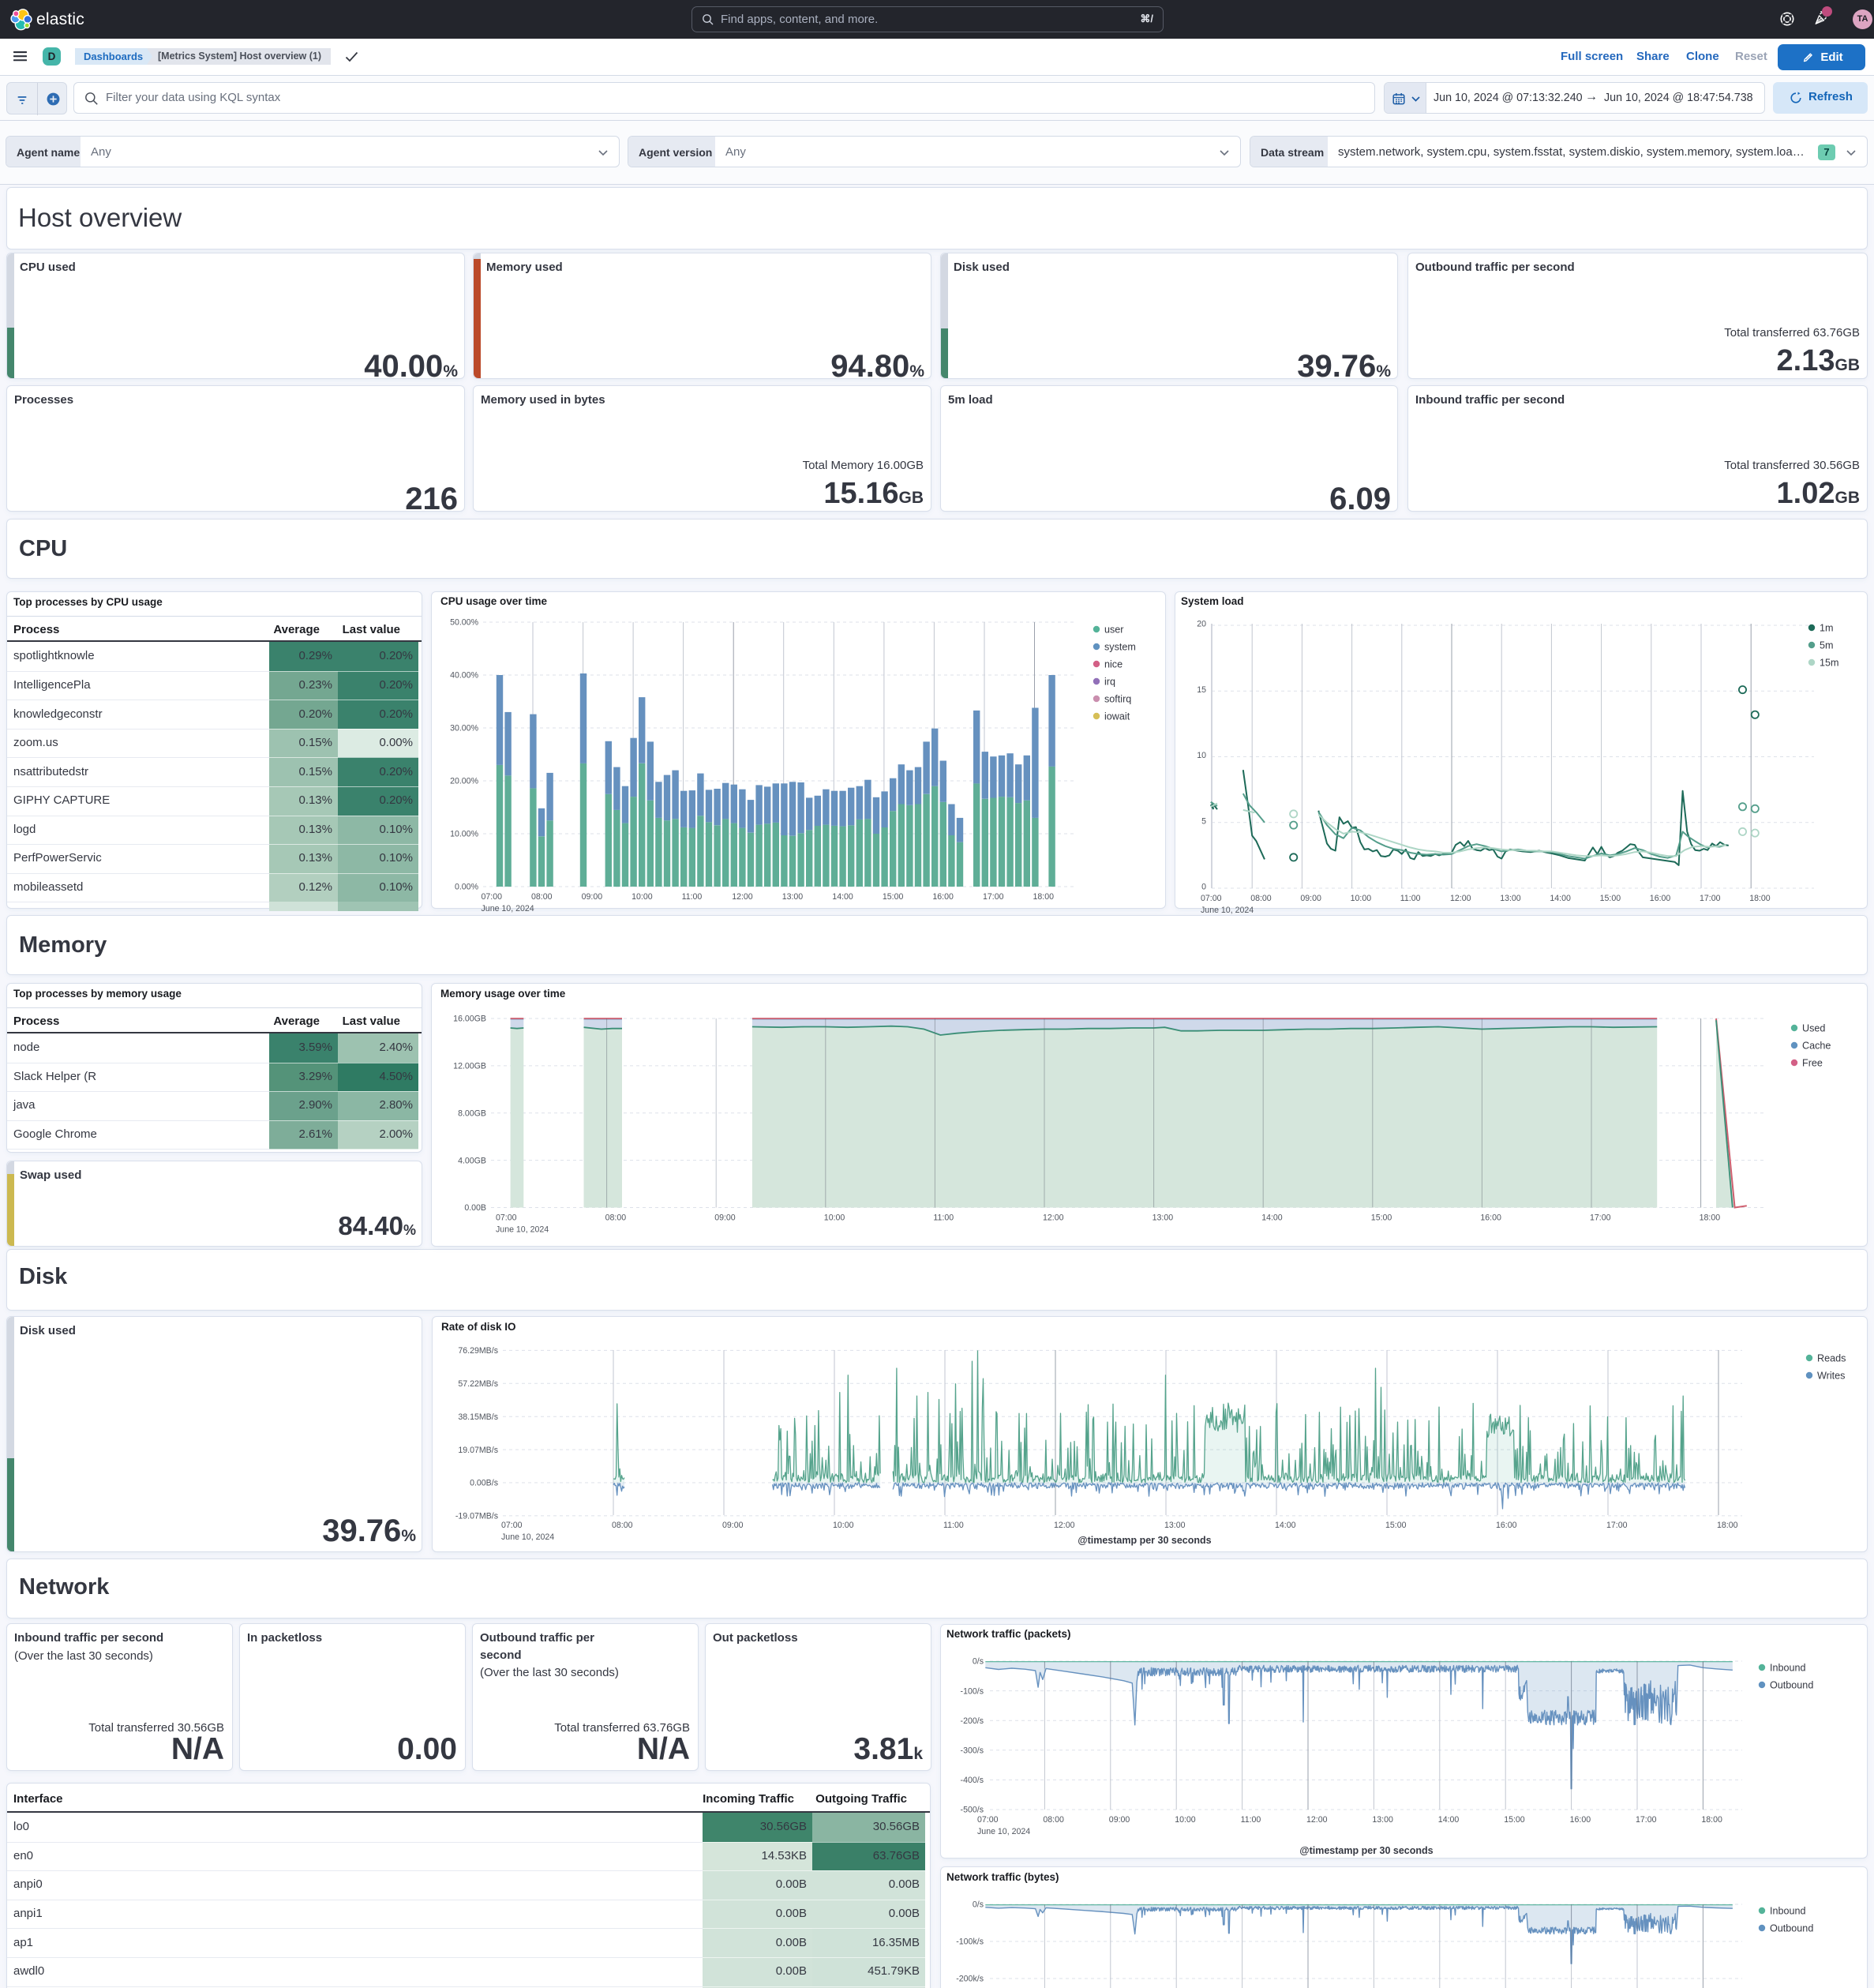  What do you see at coordinates (1816, 1046) in the screenshot?
I see `svg-text: Cache` at bounding box center [1816, 1046].